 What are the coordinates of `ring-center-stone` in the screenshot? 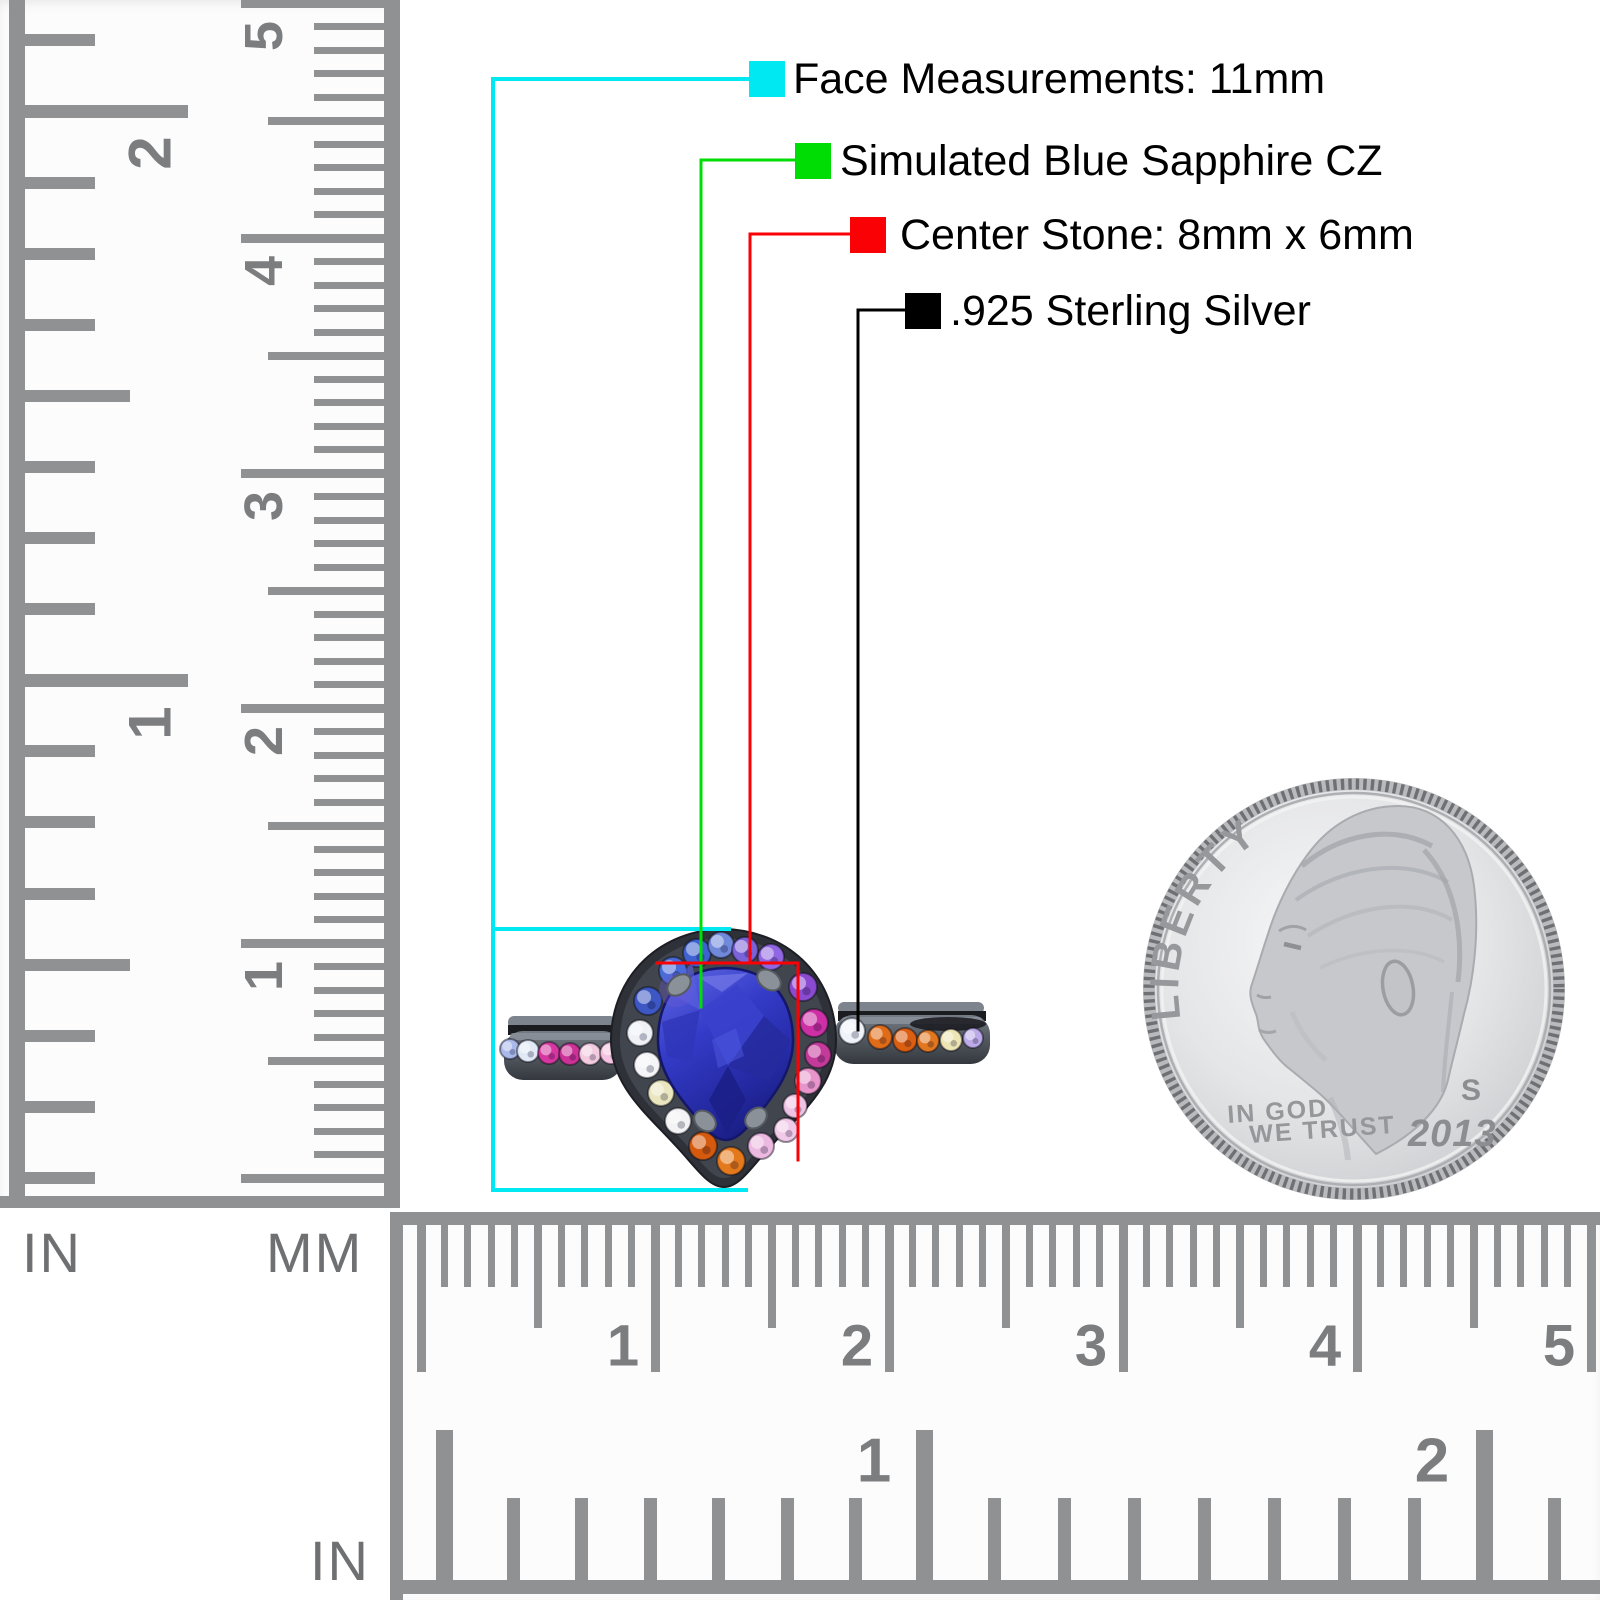 It's located at (725, 1052).